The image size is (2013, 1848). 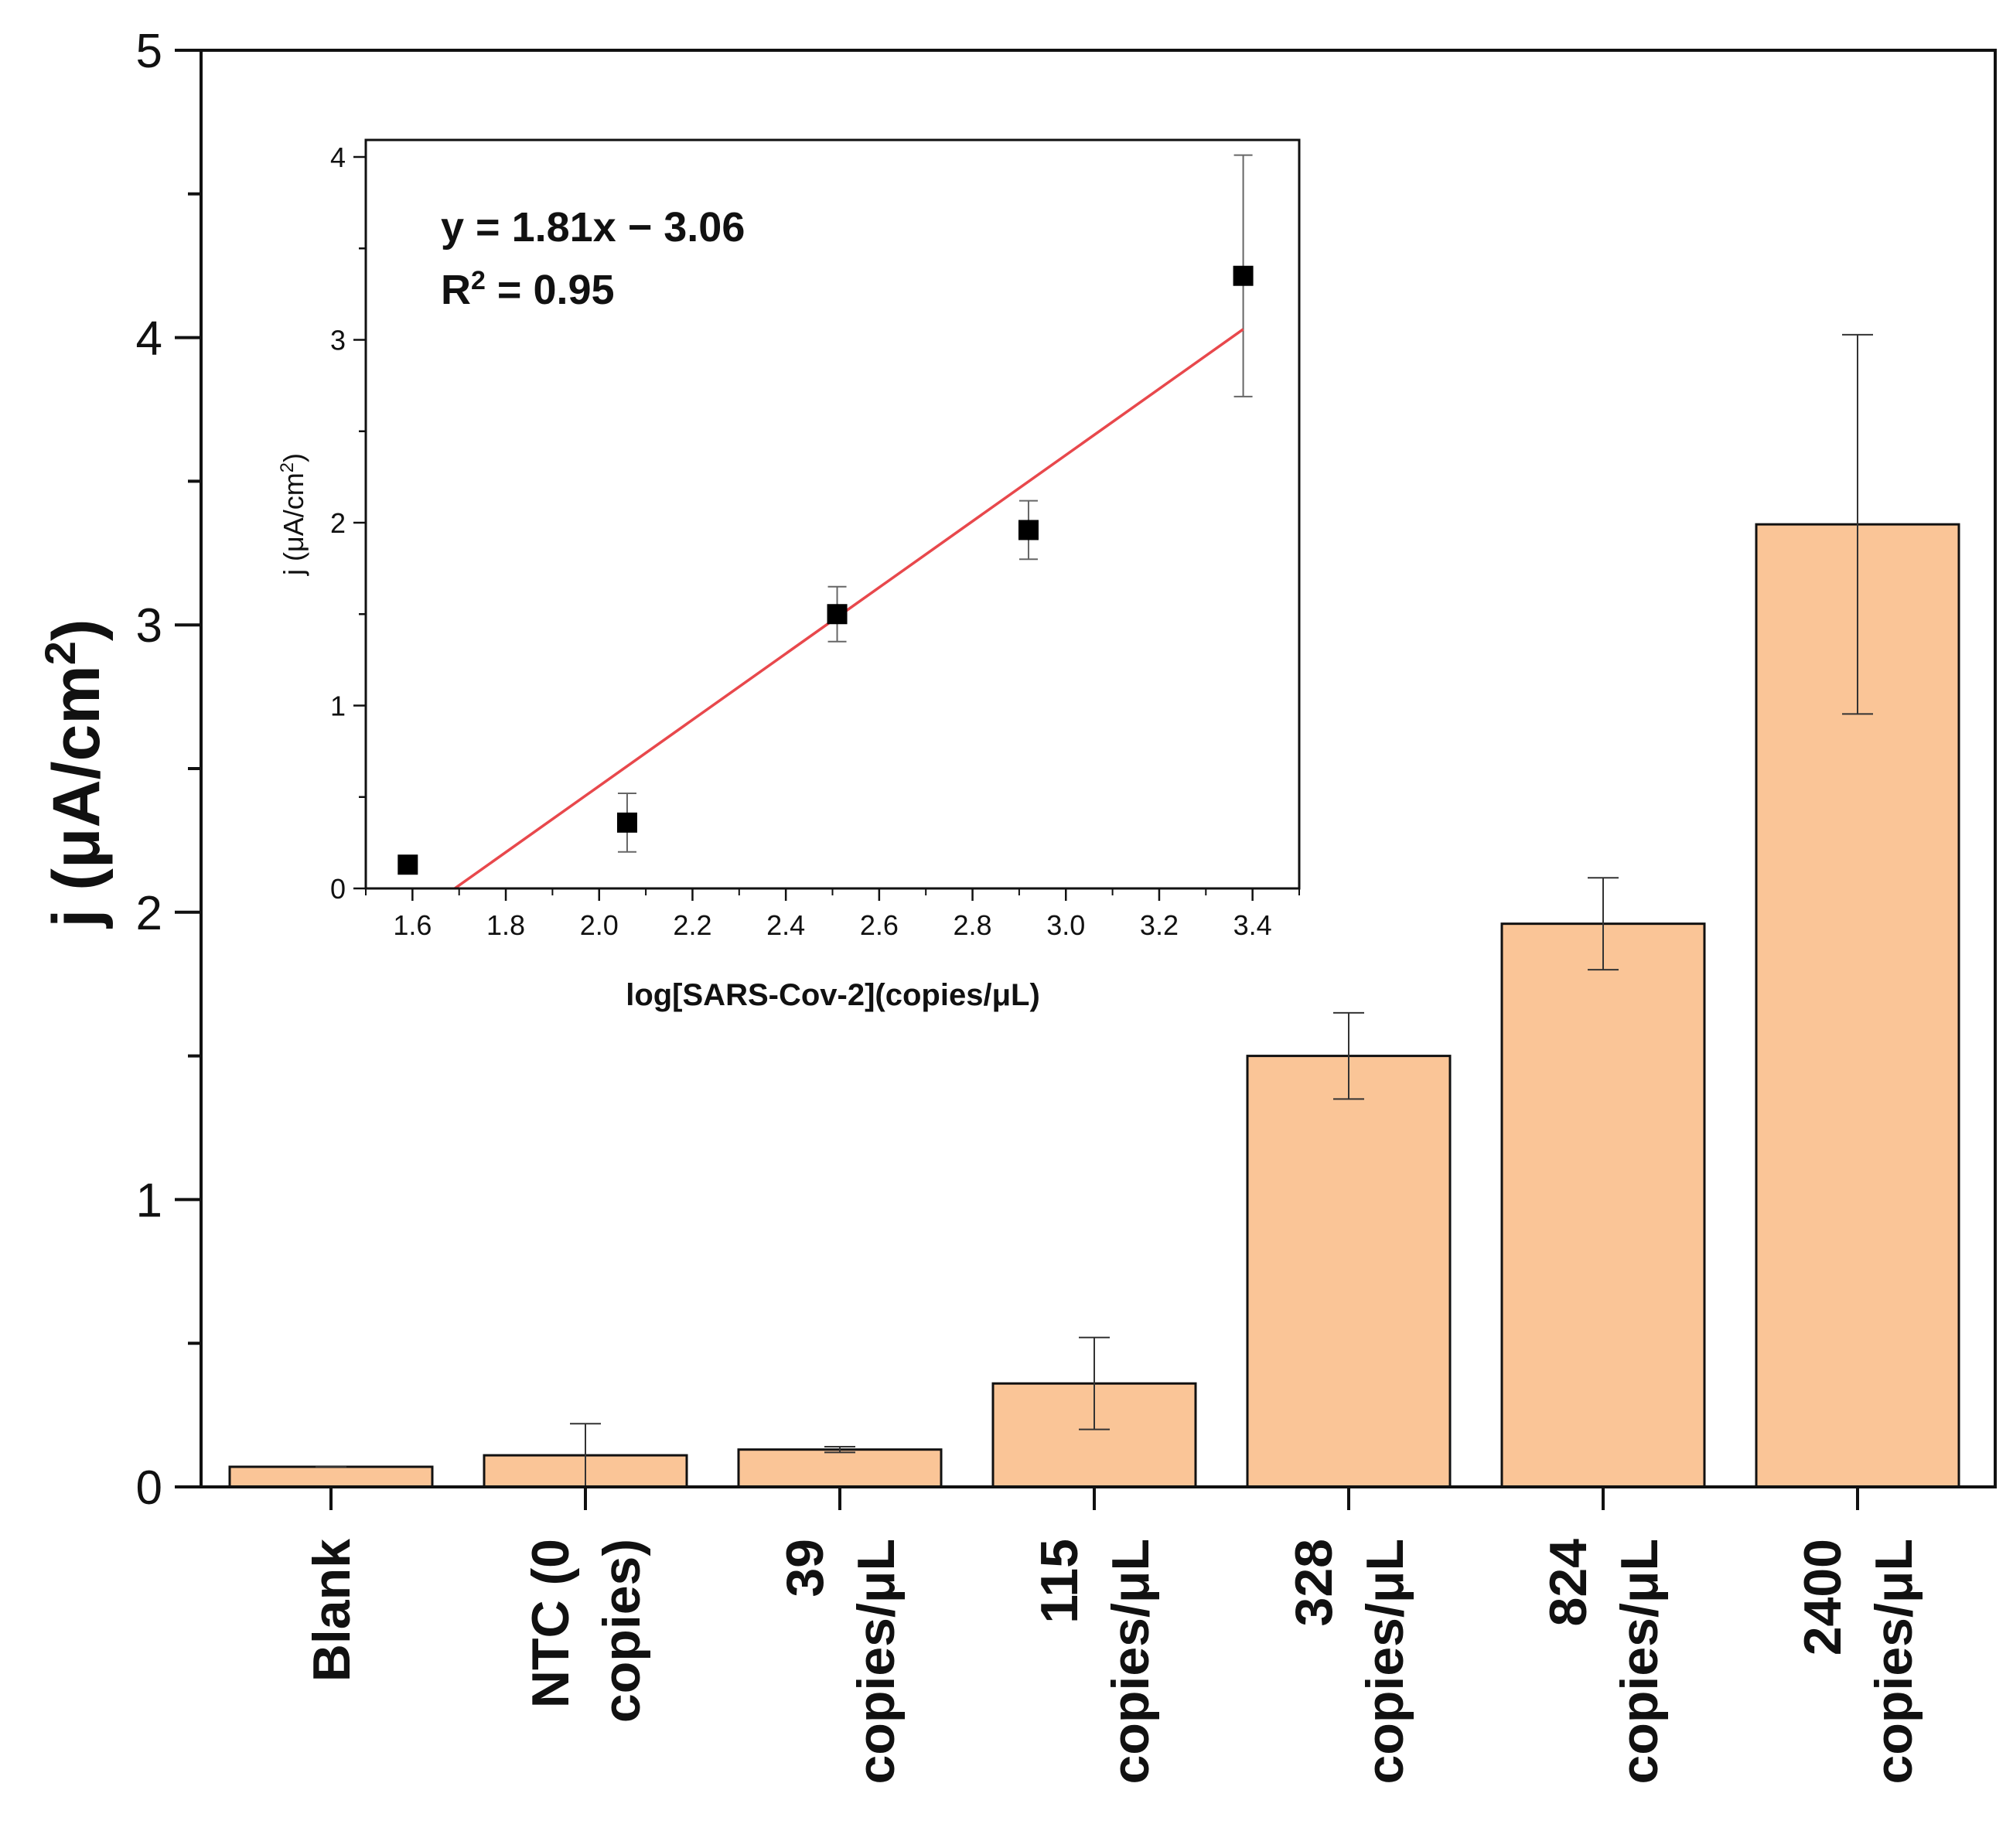 I want to click on fit-r-squared-prefix: R, so click(x=456, y=290).